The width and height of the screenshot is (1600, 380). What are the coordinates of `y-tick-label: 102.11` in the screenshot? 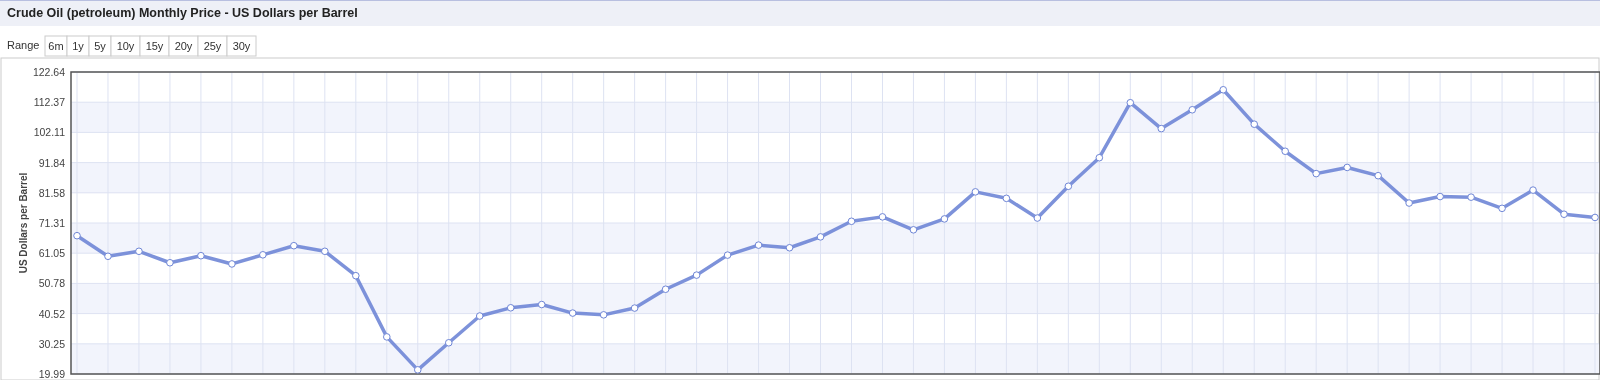 It's located at (49, 132).